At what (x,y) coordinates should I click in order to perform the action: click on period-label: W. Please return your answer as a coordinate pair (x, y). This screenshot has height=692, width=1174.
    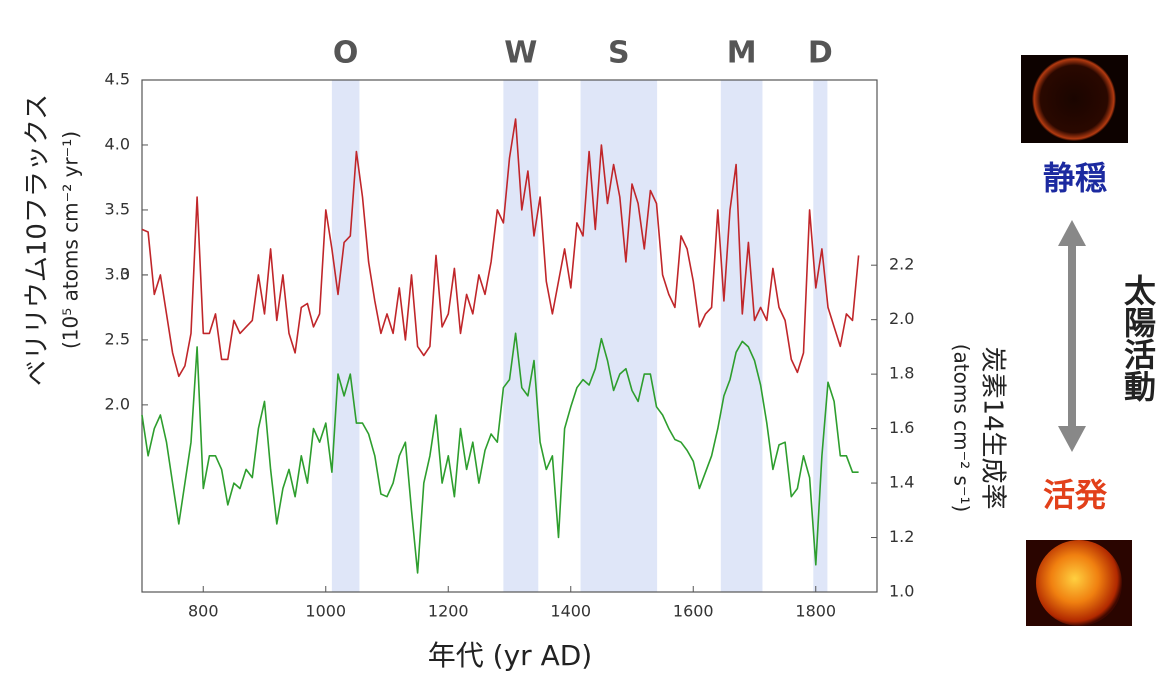
    Looking at the image, I should click on (520, 53).